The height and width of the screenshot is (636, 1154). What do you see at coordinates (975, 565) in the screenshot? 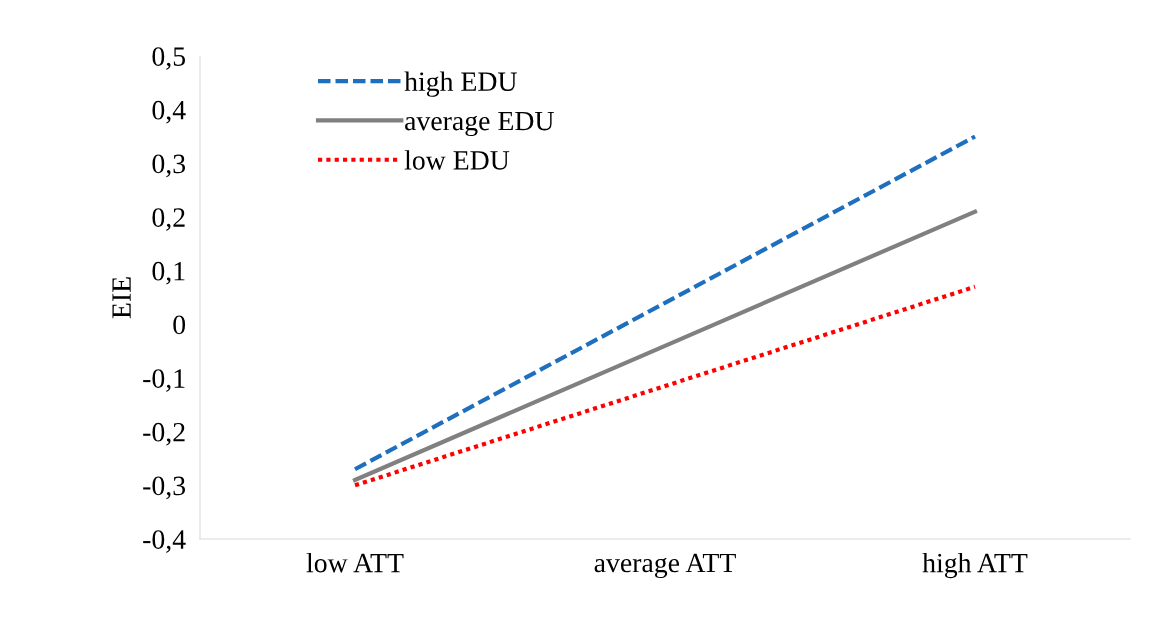
I see `x-tick-label: high ATT` at bounding box center [975, 565].